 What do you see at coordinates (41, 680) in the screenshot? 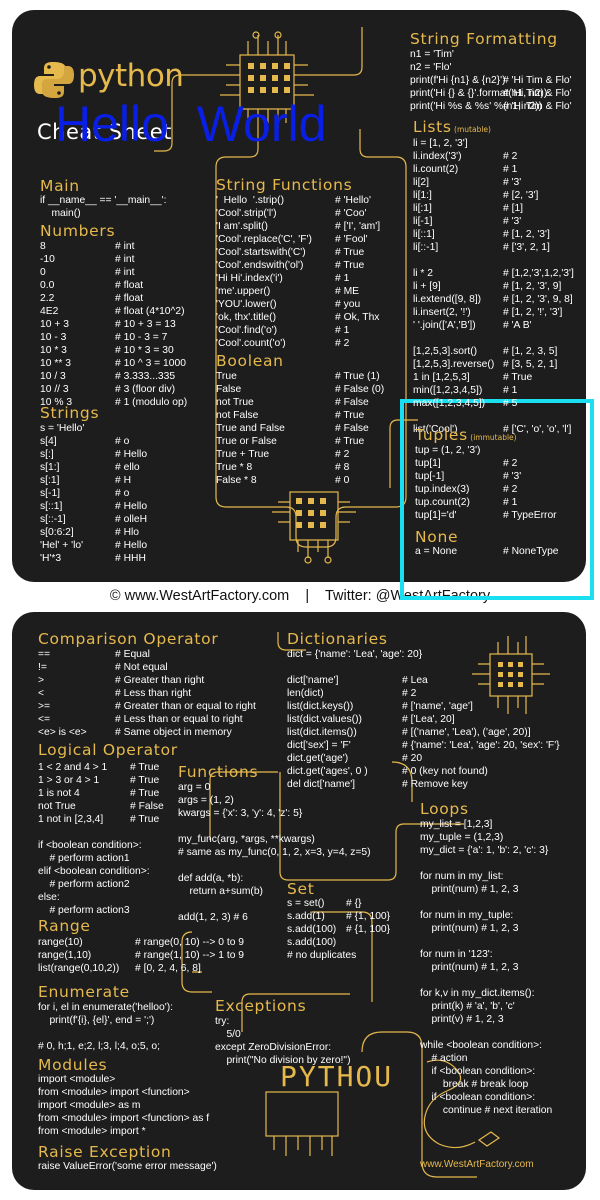
I see `code-text: >` at bounding box center [41, 680].